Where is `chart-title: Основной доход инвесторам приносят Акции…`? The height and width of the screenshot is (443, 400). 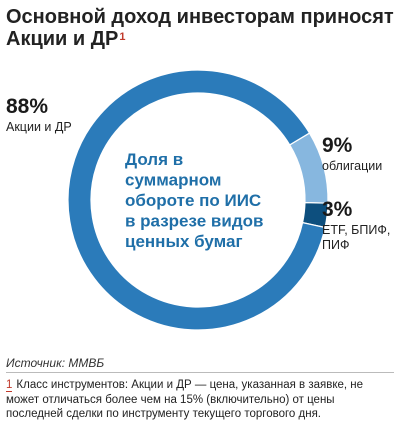 chart-title: Основной доход инвесторам приносят Акции… is located at coordinates (200, 28).